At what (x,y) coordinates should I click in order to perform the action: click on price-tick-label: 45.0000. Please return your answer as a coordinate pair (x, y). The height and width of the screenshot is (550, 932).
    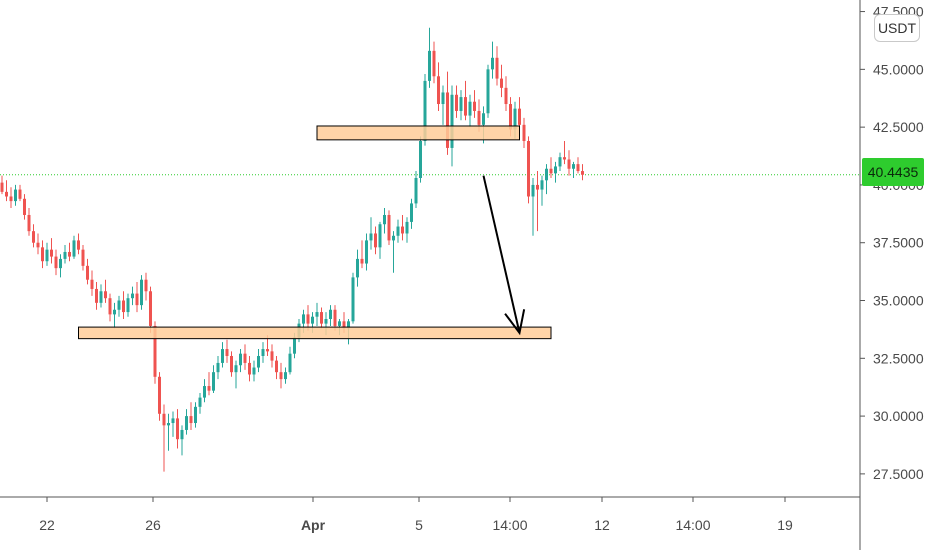
    Looking at the image, I should click on (898, 69).